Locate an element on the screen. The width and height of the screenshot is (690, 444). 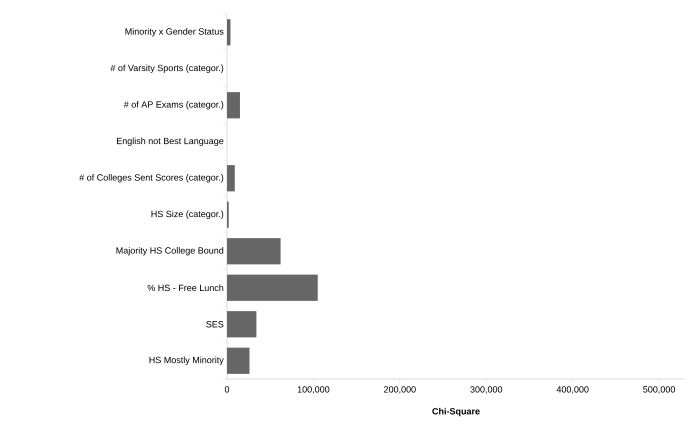
y-tick-label: # of Varsity Sports (categor.) is located at coordinates (167, 68).